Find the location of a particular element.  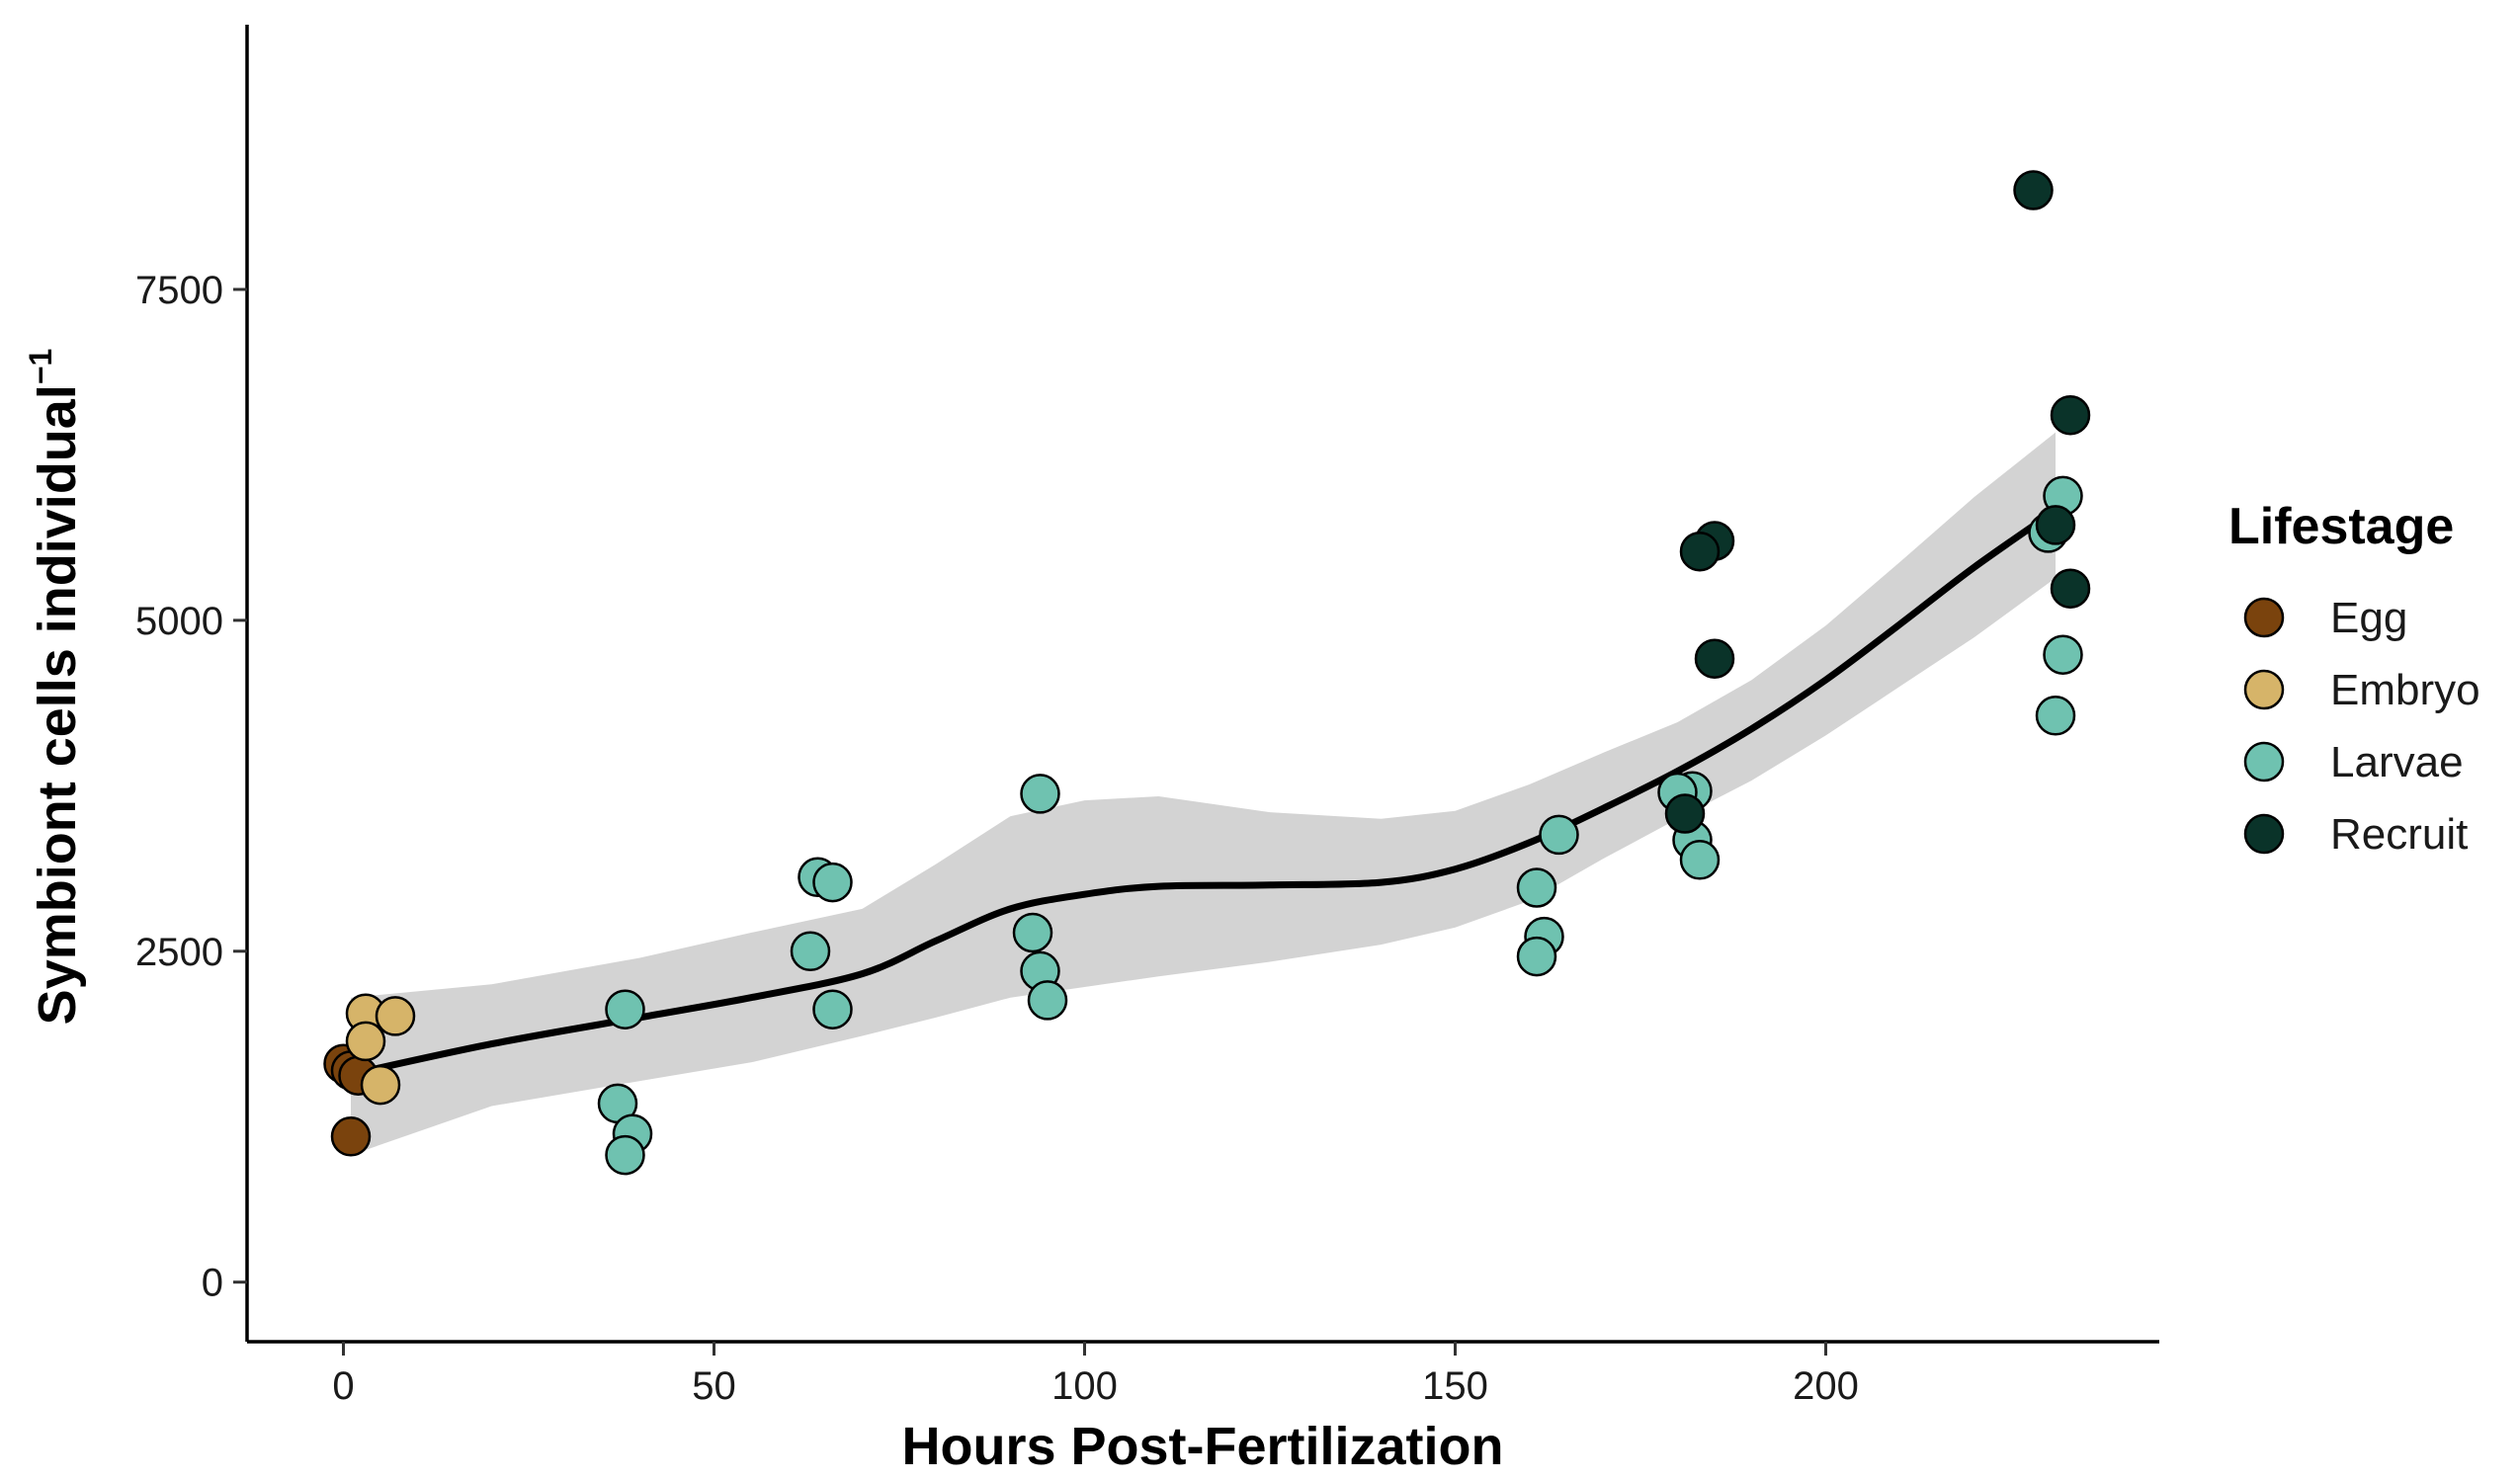

y-tick-label: 0 is located at coordinates (212, 1283).